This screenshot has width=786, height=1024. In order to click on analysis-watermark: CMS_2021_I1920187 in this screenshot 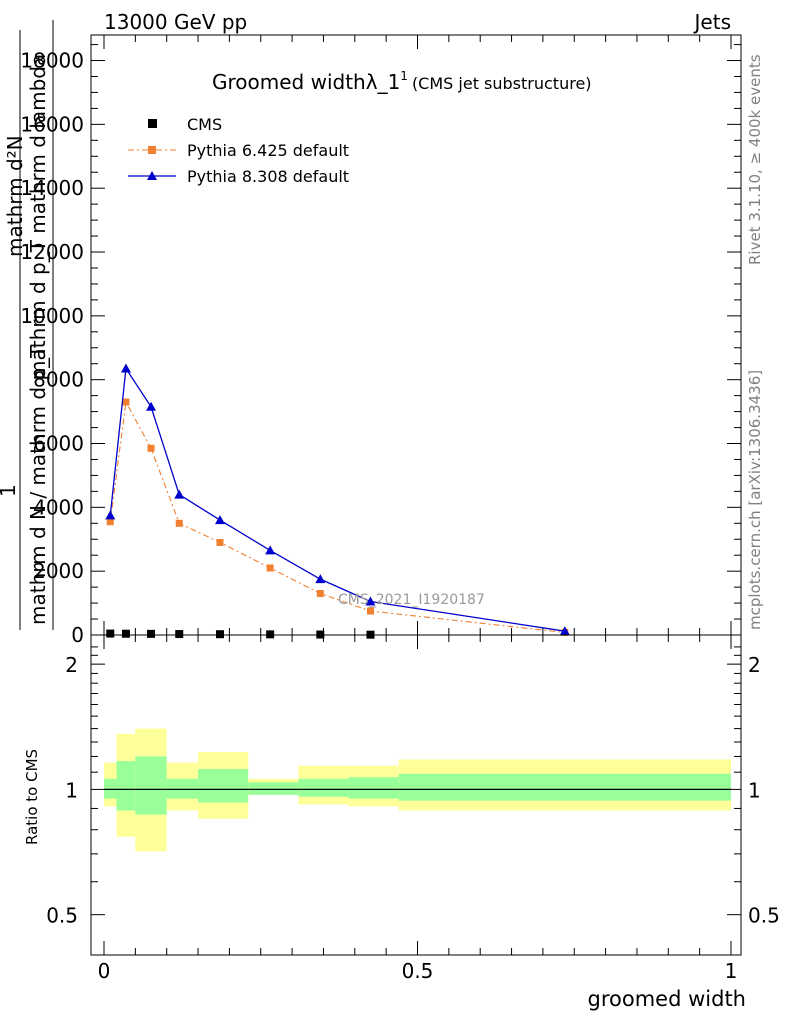, I will do `click(411, 600)`.